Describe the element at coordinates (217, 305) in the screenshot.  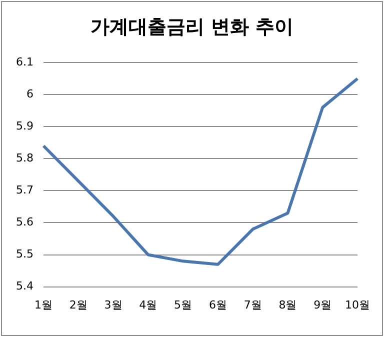
I see `x-tick-label: 6월` at that location.